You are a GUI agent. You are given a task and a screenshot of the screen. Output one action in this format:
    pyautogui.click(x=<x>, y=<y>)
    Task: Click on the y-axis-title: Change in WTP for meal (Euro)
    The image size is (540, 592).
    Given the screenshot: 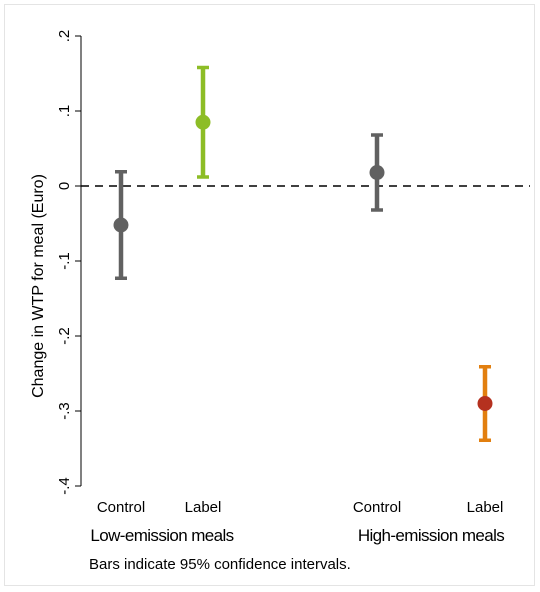 What is the action you would take?
    pyautogui.click(x=38, y=286)
    